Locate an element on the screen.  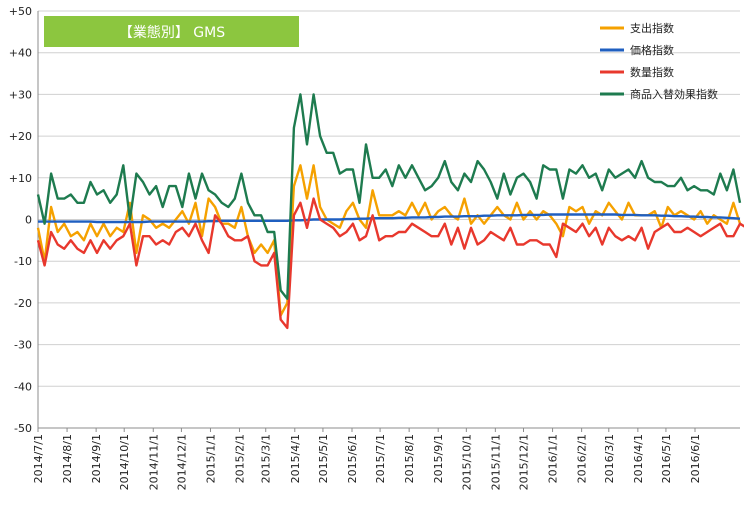
y-tick-label: +50 is located at coordinates (20, 11).